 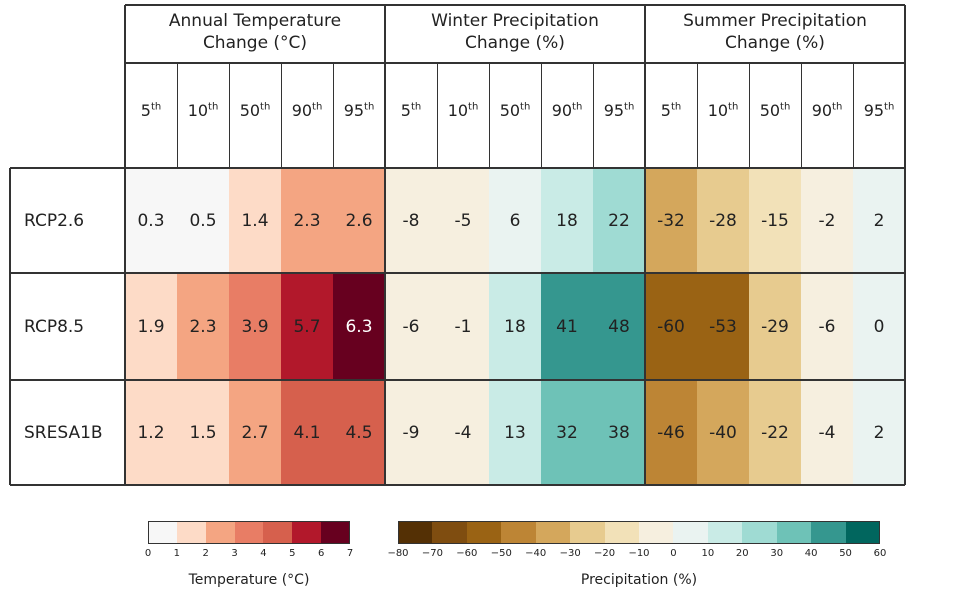 I want to click on heatmap-cell: 18, so click(x=515, y=326).